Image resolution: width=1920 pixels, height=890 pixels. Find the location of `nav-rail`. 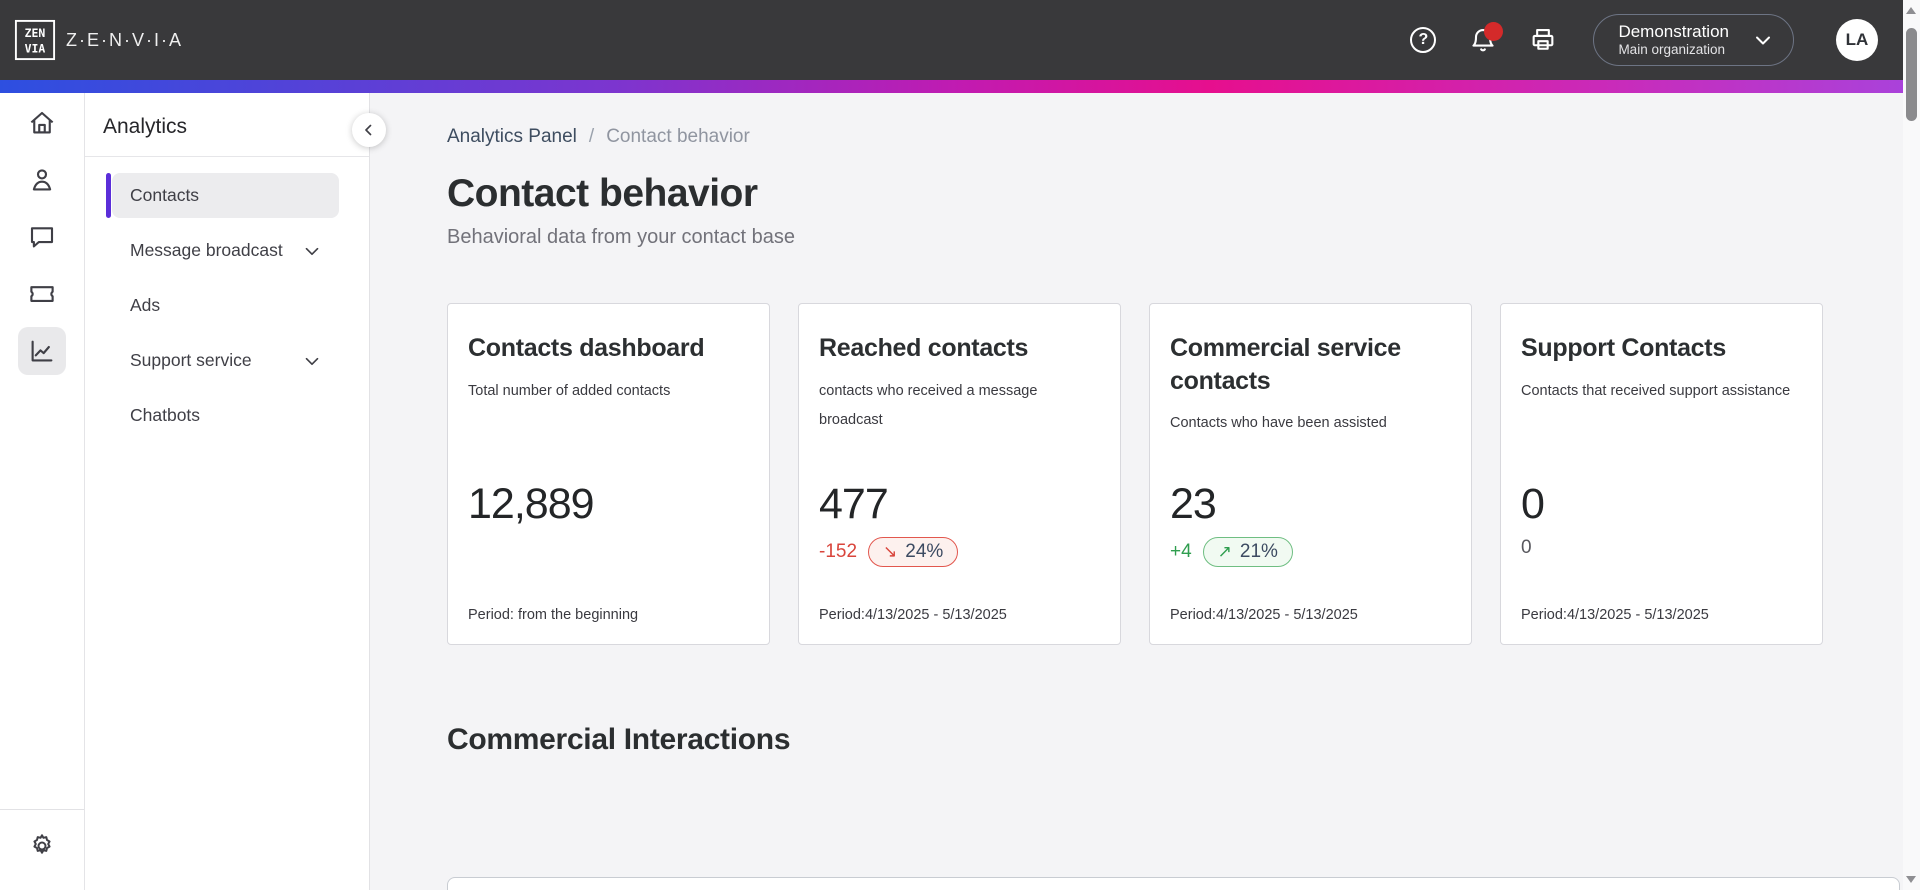

nav-rail is located at coordinates (42, 491).